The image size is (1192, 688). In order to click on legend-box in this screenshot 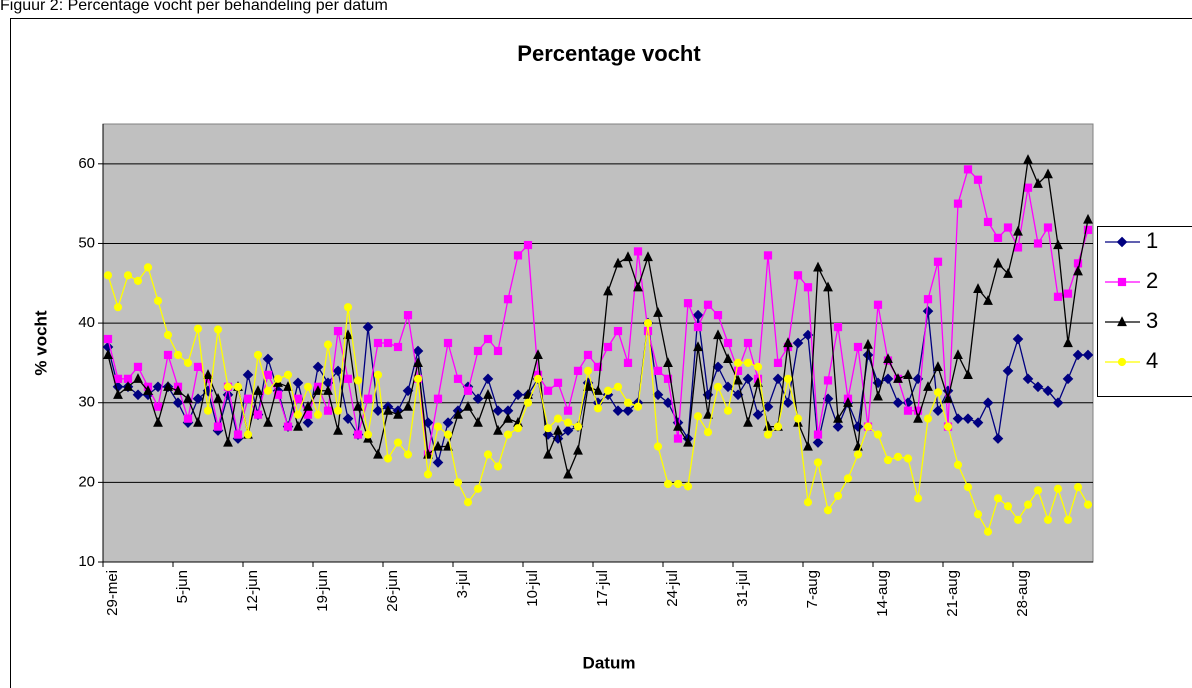, I will do `click(1144, 311)`.